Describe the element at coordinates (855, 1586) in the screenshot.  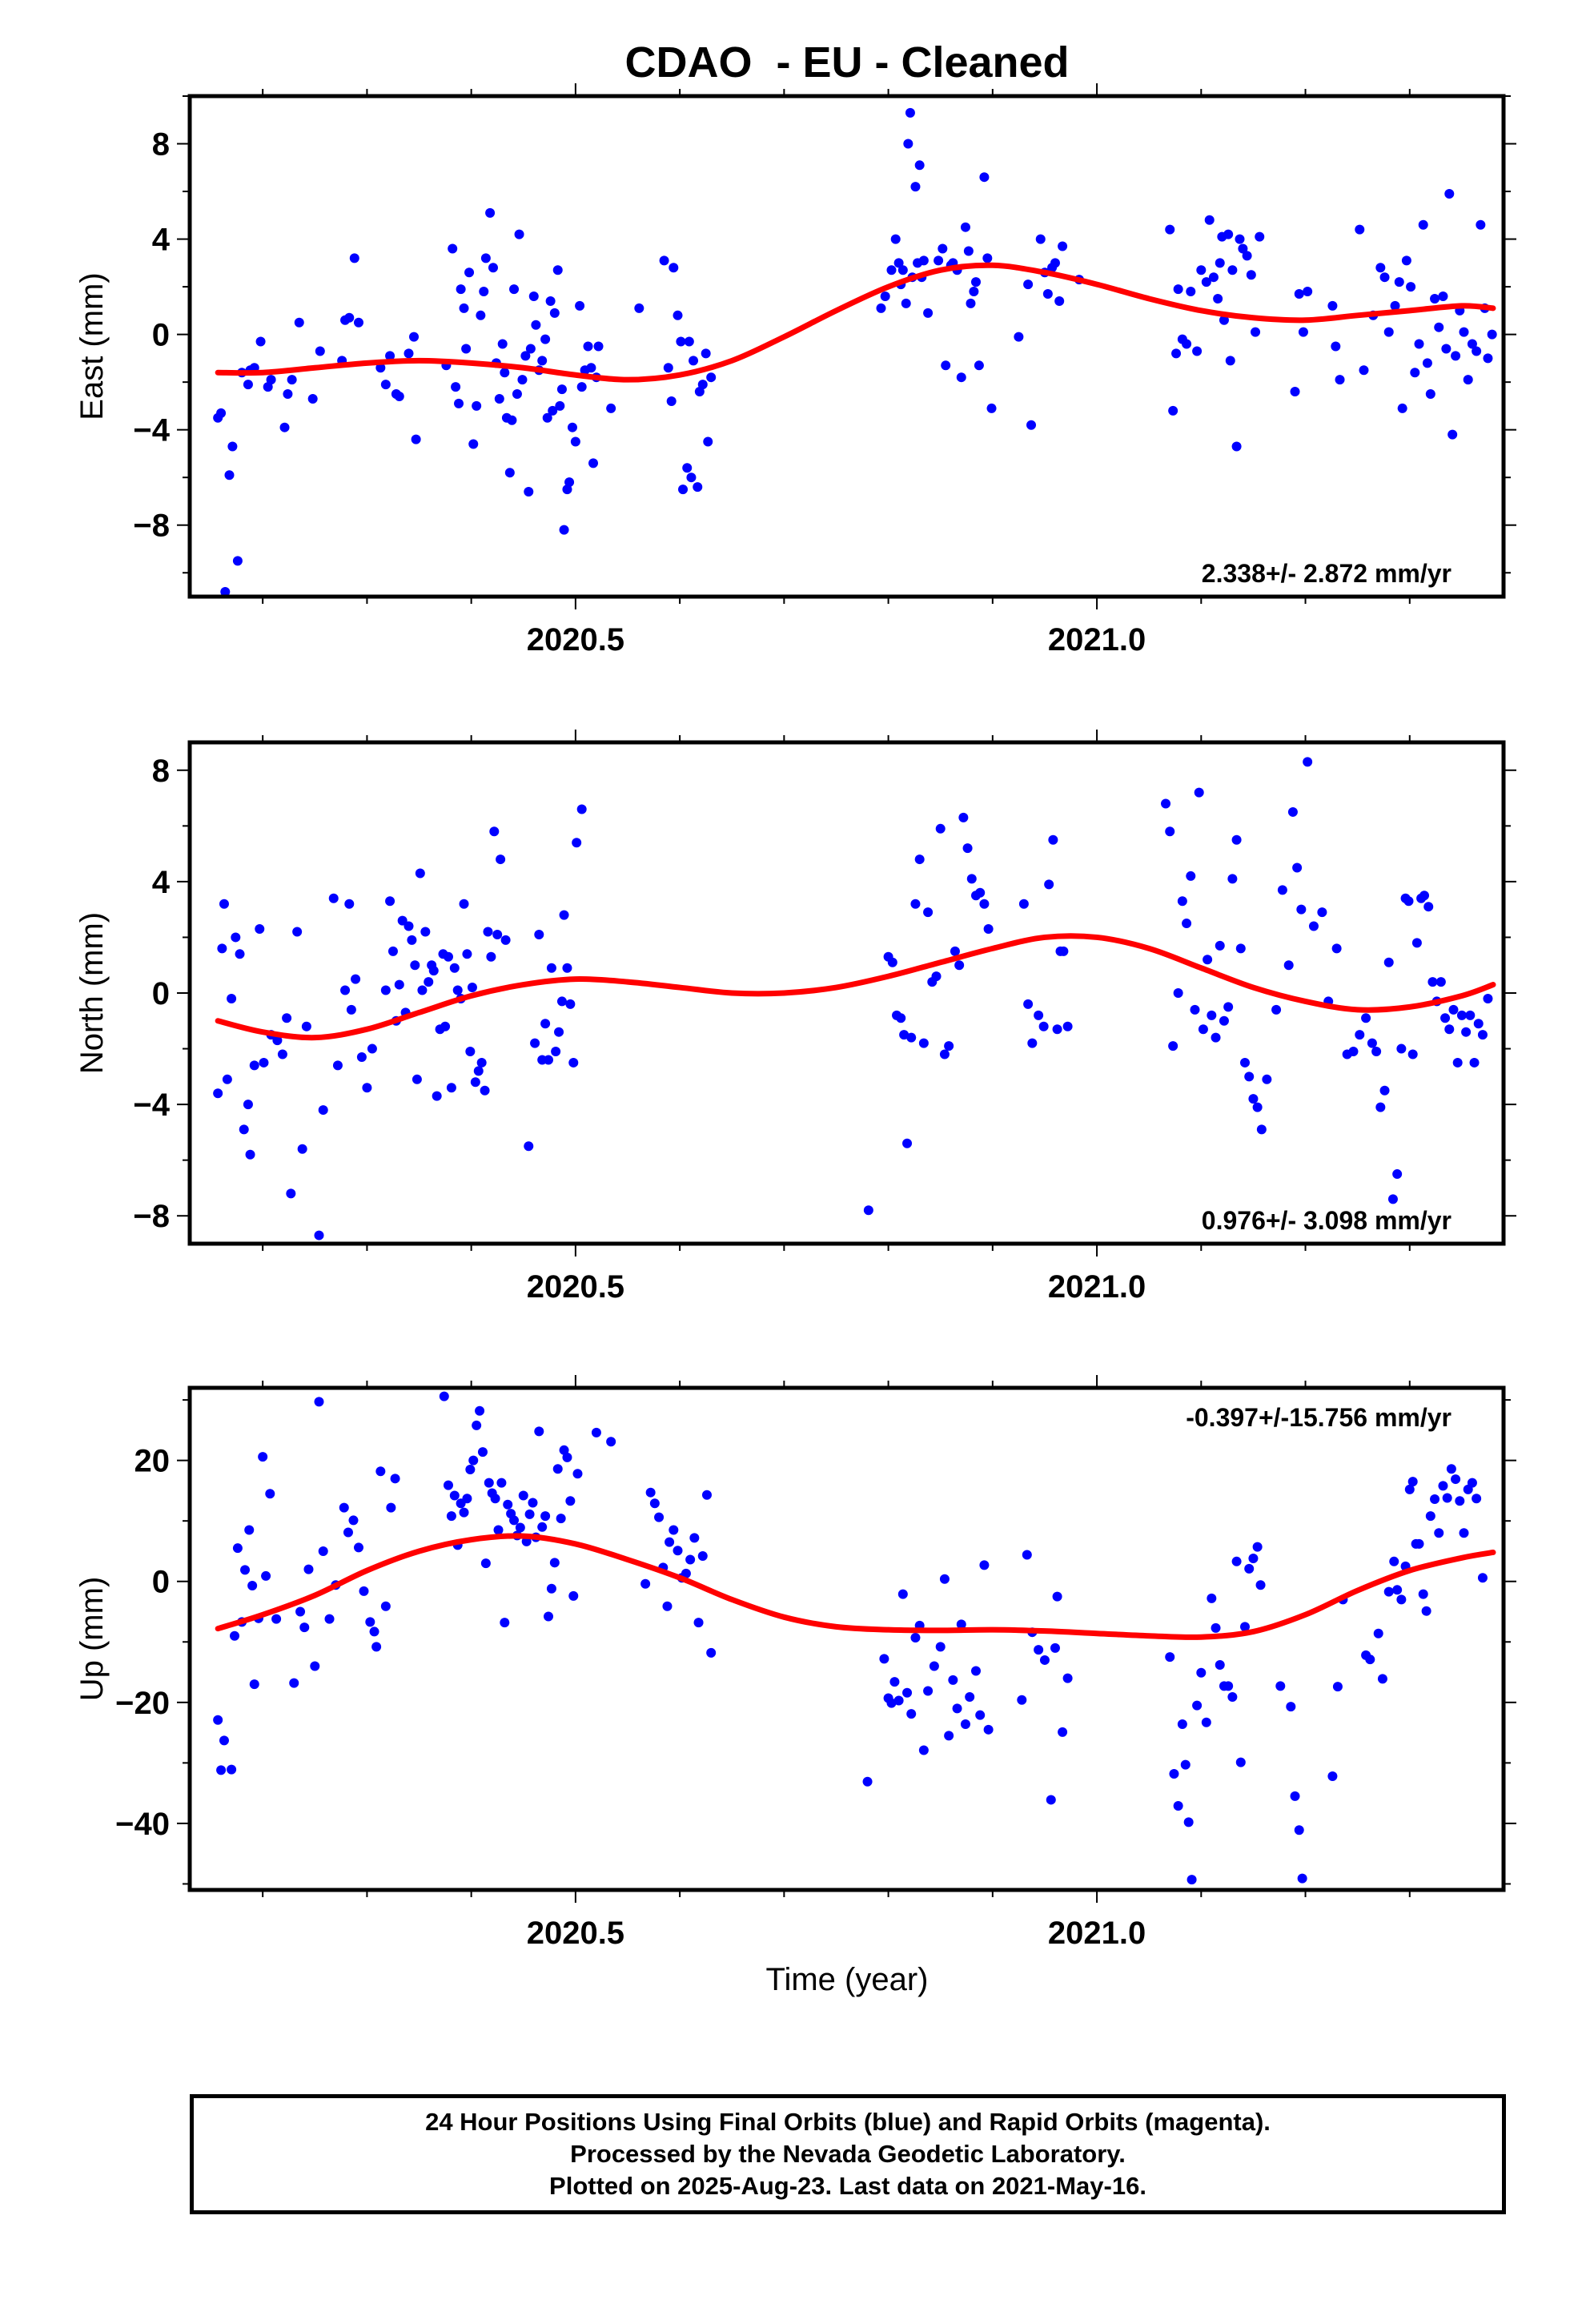
I see `fit-curve-up` at that location.